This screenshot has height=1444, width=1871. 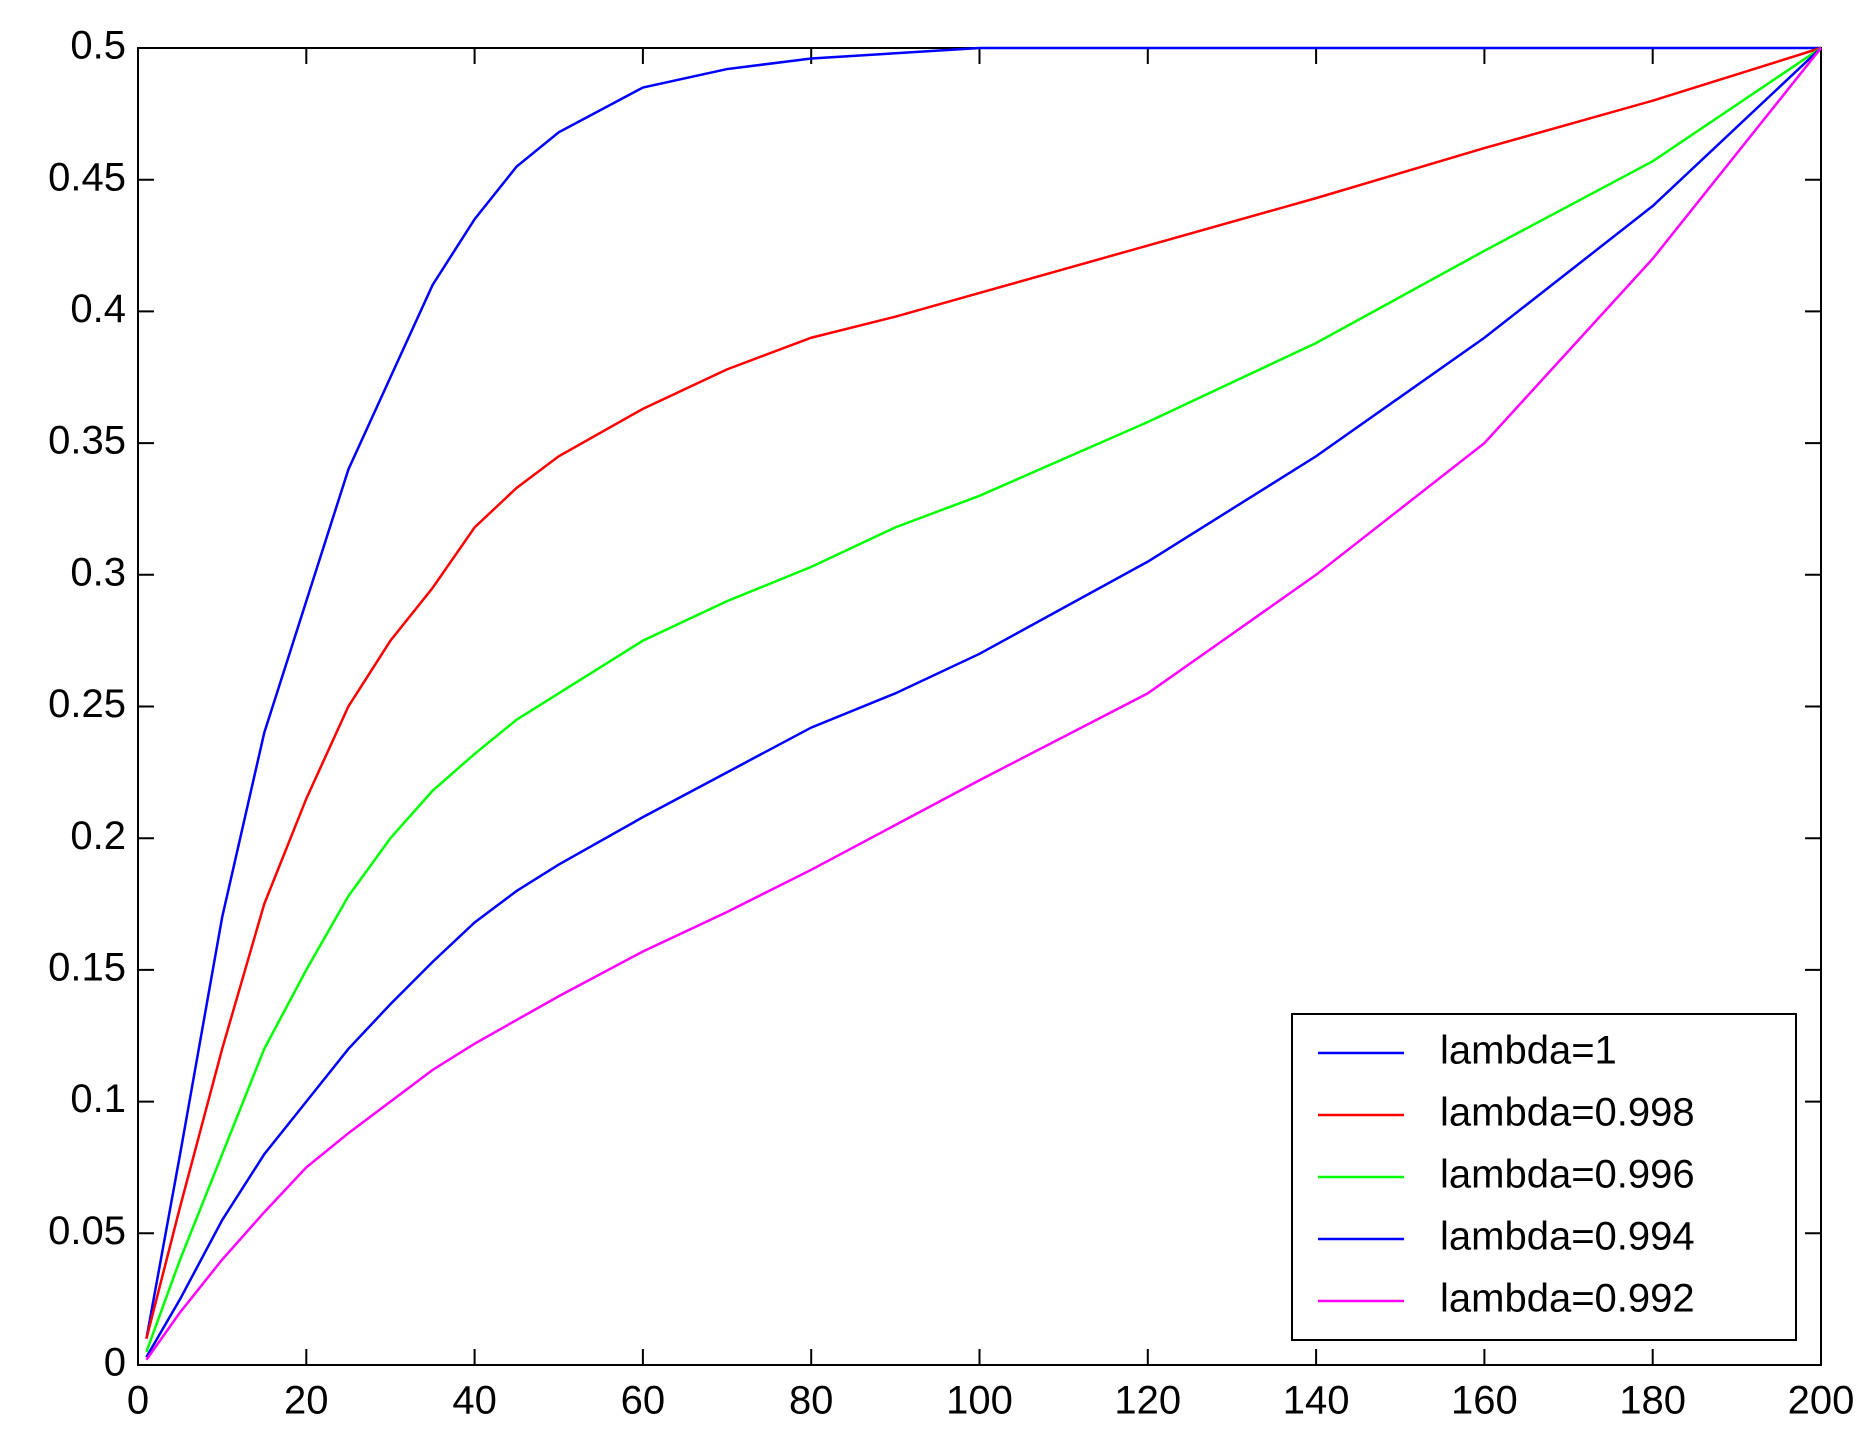 What do you see at coordinates (138, 1401) in the screenshot?
I see `x-tick-label: 0` at bounding box center [138, 1401].